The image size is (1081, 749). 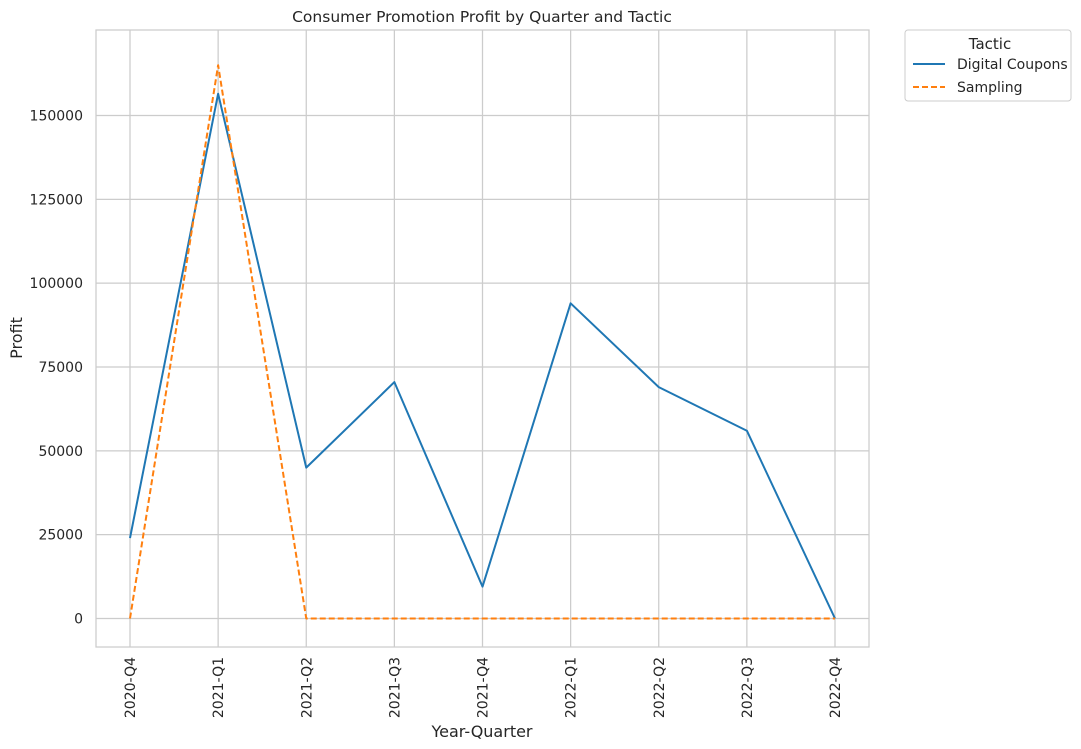 What do you see at coordinates (60, 452) in the screenshot?
I see `y-tick-label: 50000` at bounding box center [60, 452].